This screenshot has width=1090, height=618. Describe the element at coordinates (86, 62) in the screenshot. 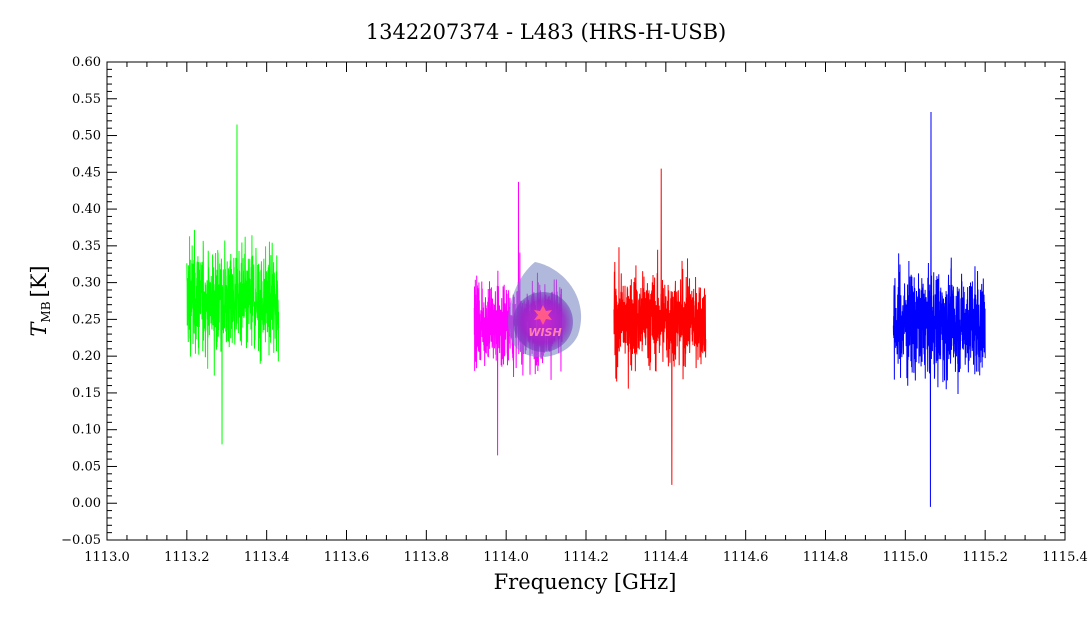

I see `y-tick-label: 0.60` at that location.